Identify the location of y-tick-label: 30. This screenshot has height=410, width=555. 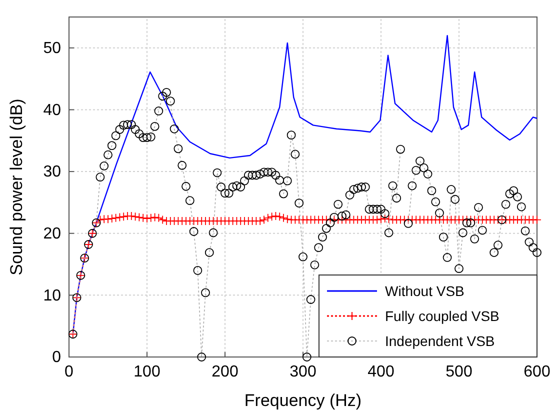
(52, 172).